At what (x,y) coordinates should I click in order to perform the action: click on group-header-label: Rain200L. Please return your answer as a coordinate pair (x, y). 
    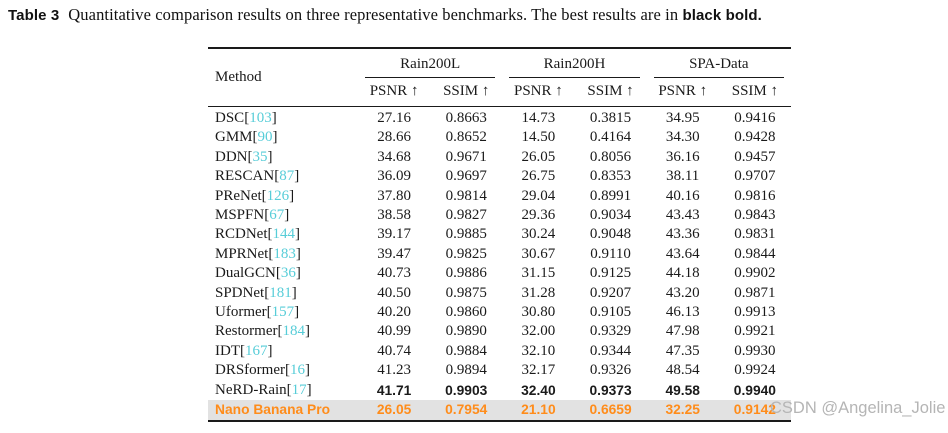
    Looking at the image, I should click on (430, 67).